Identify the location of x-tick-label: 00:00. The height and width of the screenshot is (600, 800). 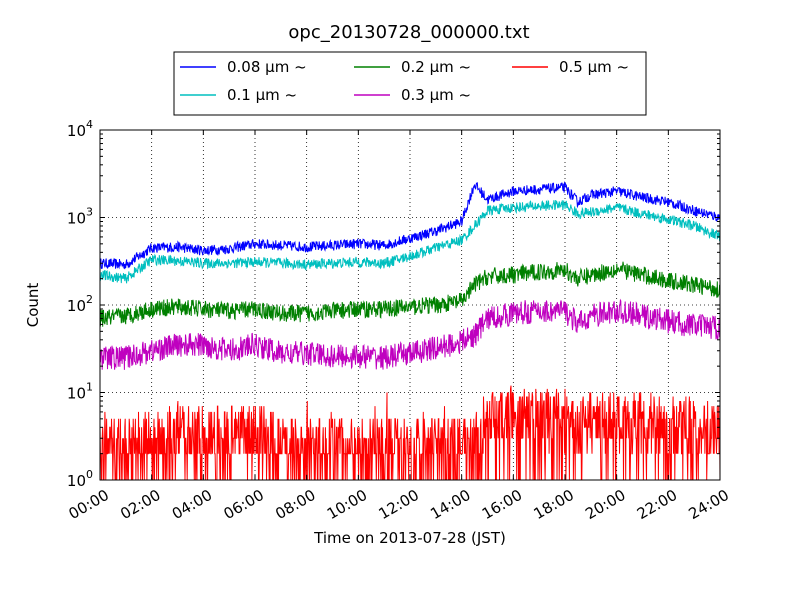
(89, 504).